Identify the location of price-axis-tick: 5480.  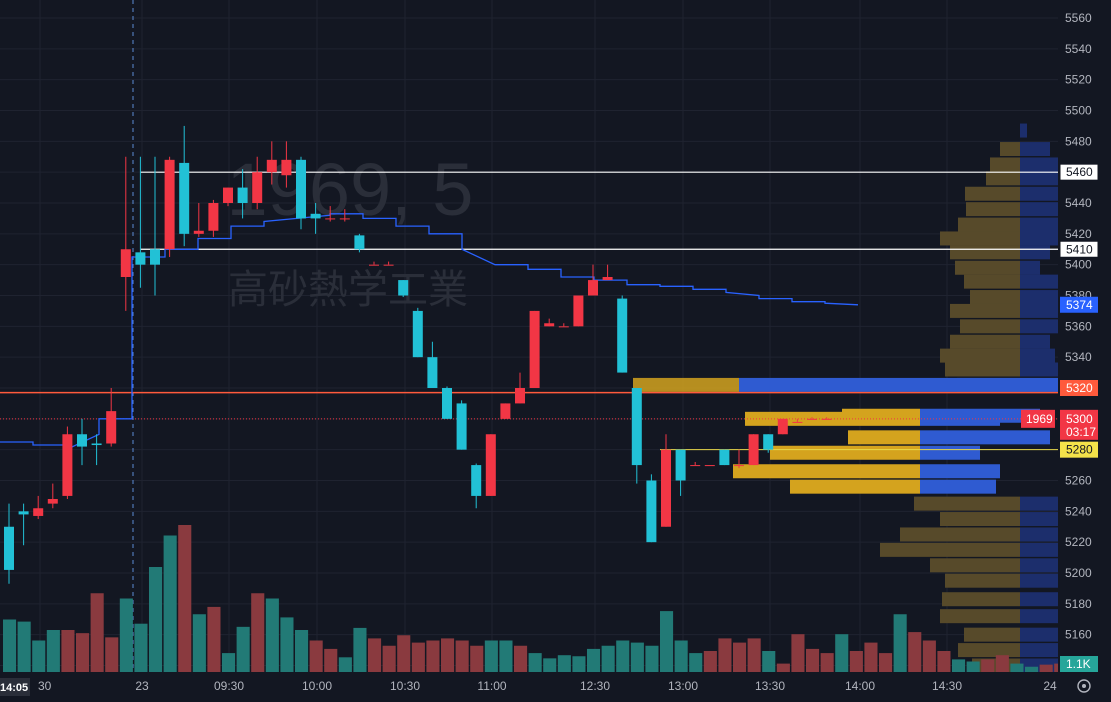
(1078, 141).